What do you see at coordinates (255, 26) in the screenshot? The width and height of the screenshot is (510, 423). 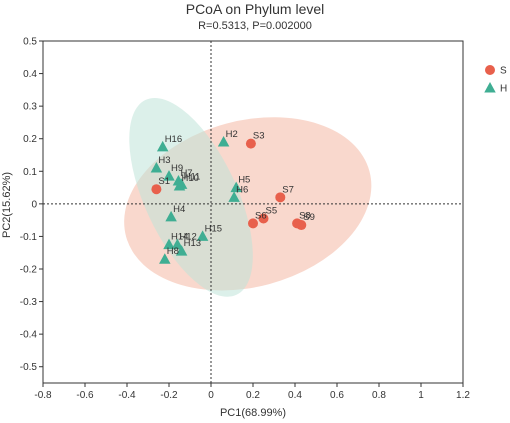 I see `chart-subtitle: R=0.5313, P=0.002000` at bounding box center [255, 26].